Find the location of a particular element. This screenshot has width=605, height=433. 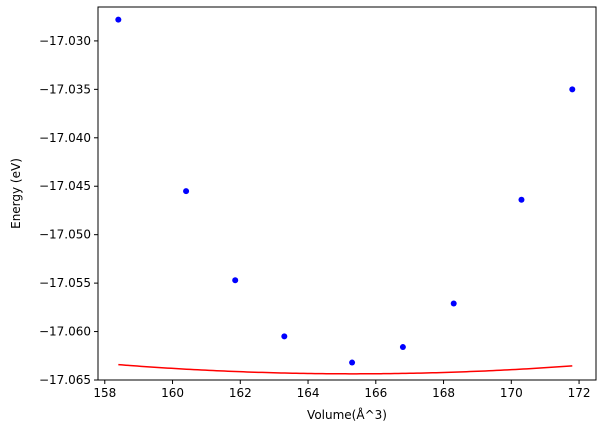

y-tick-label: −17.050 is located at coordinates (65, 235).